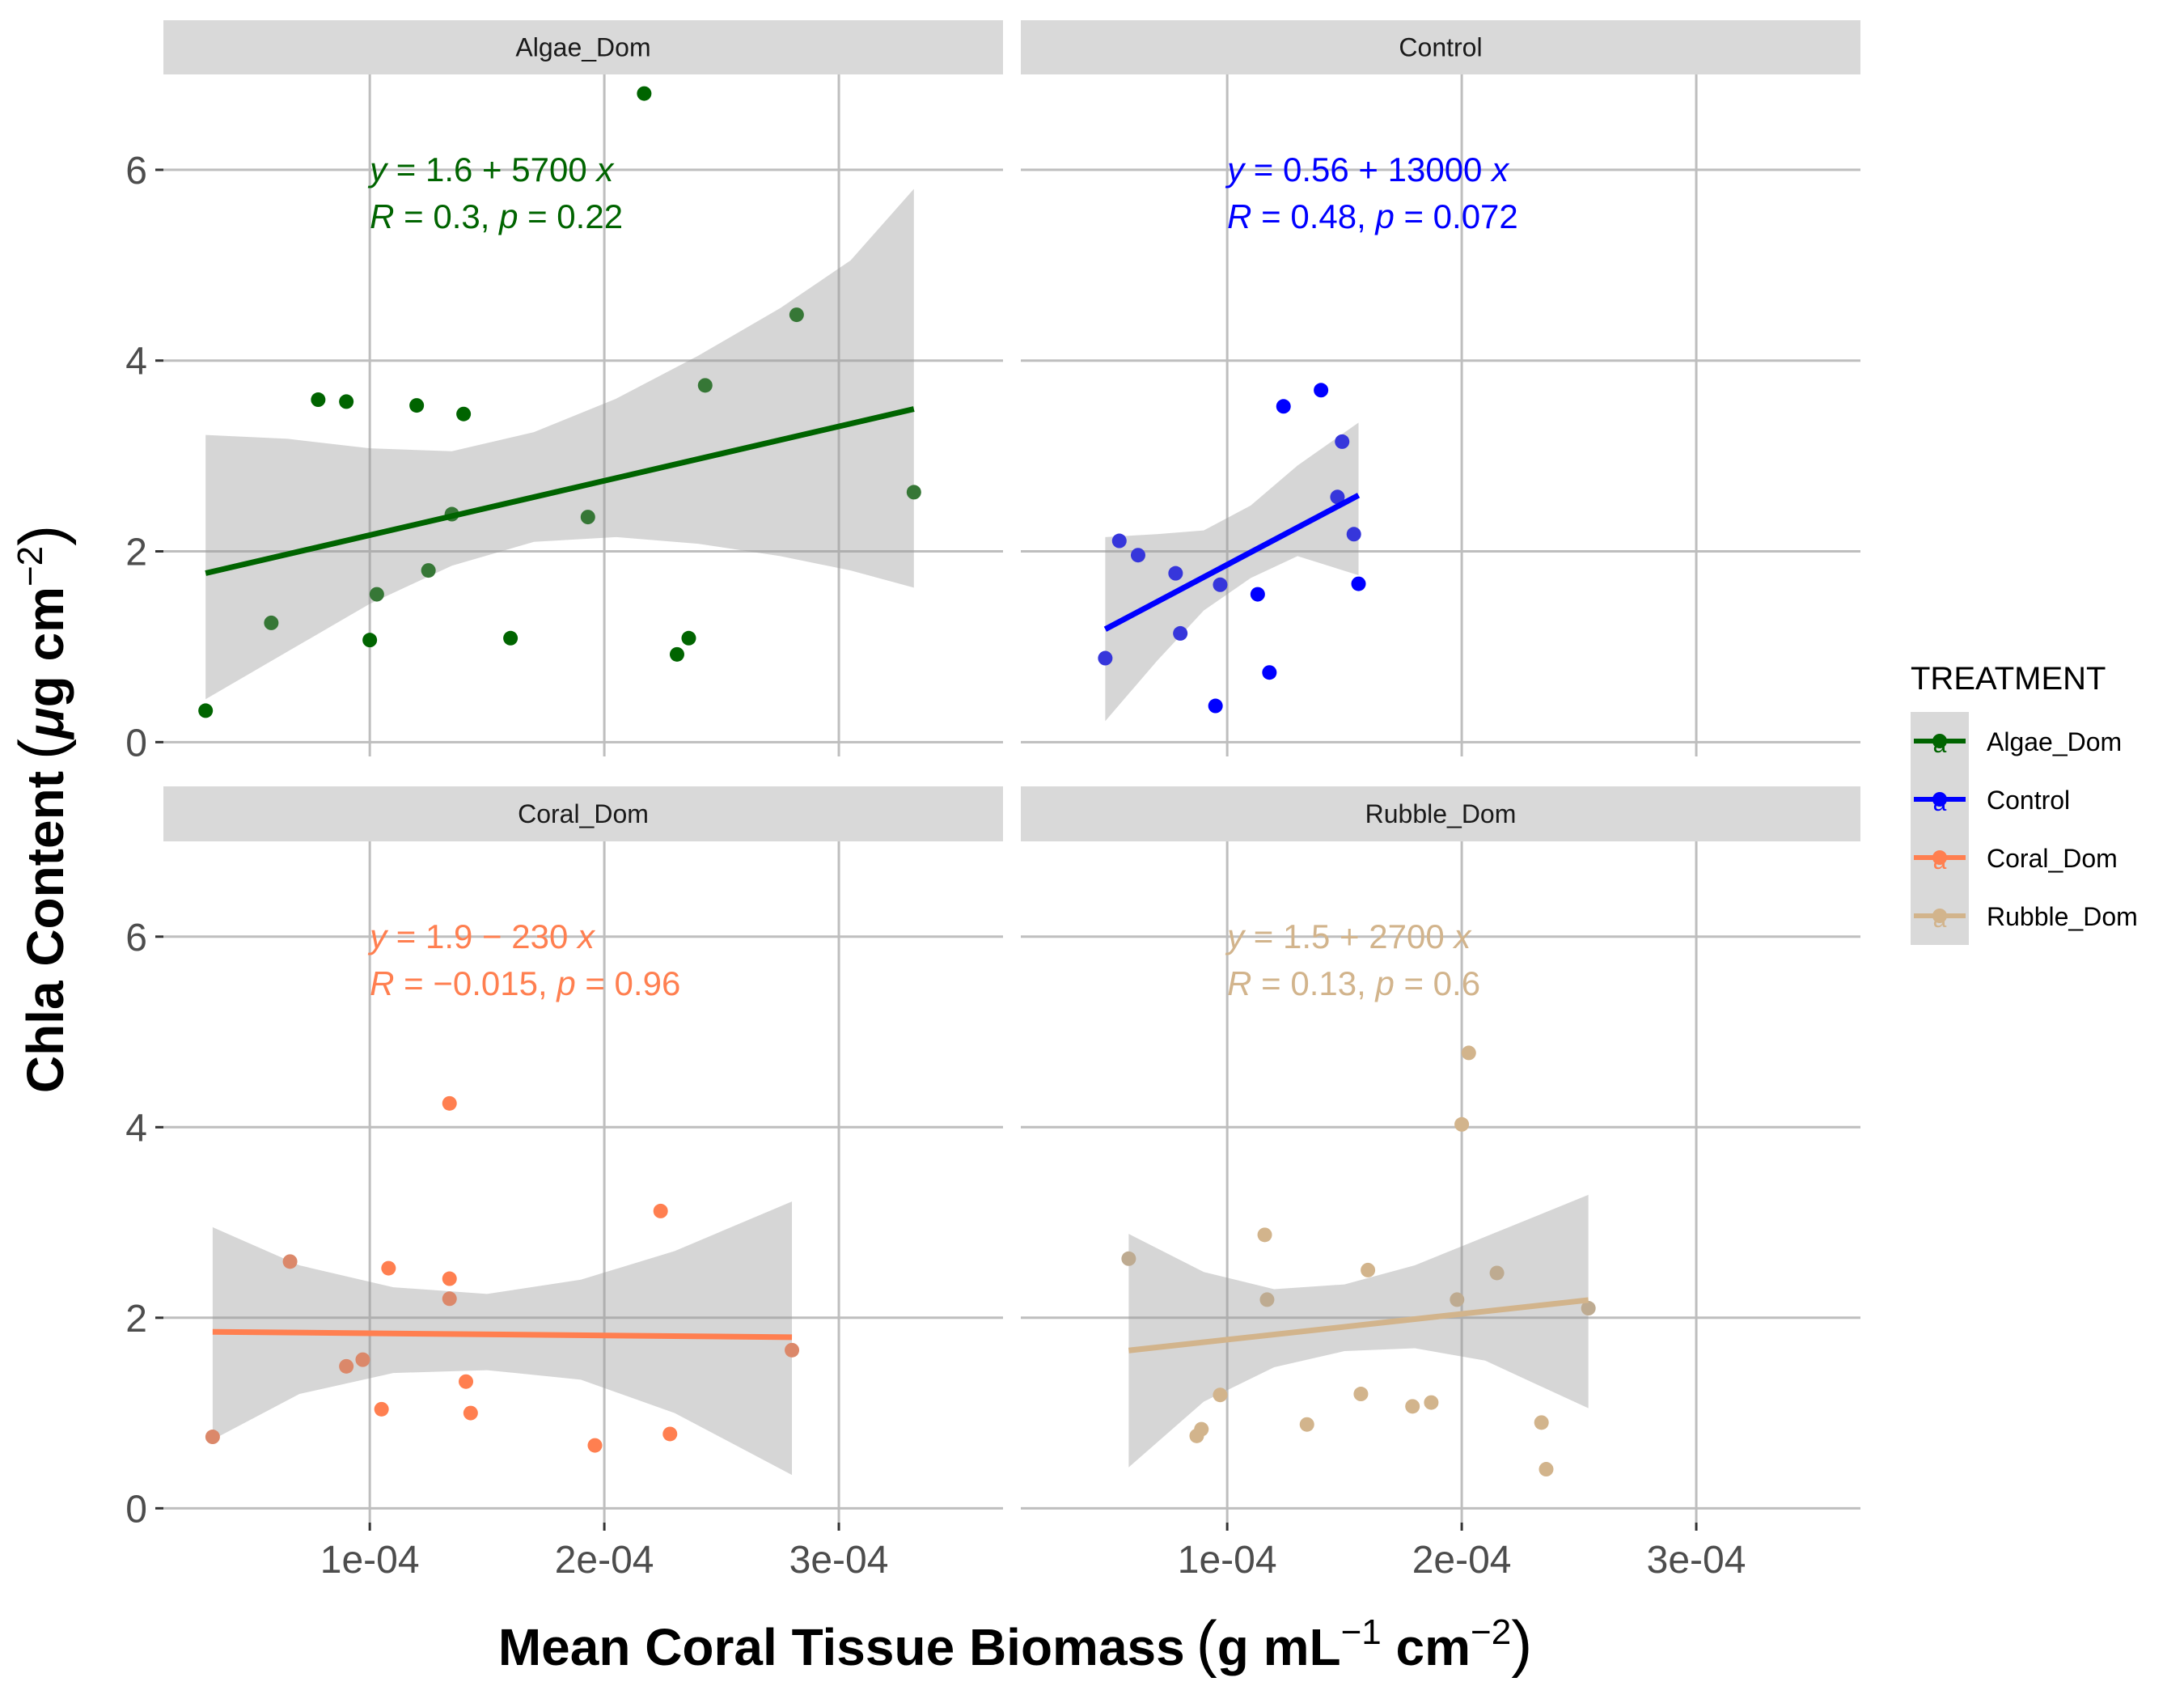  Describe the element at coordinates (136, 362) in the screenshot. I see `y-tick-label: 4` at that location.